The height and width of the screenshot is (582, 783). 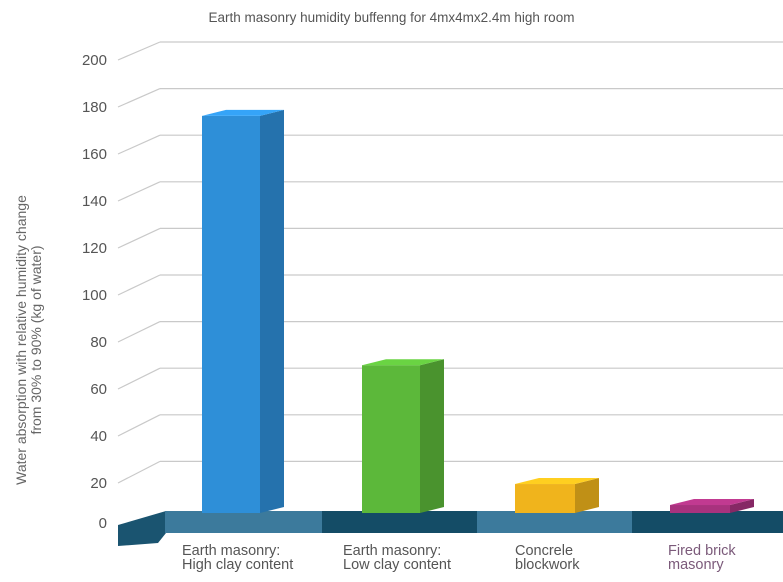 What do you see at coordinates (94, 60) in the screenshot?
I see `y-tick-label: 200` at bounding box center [94, 60].